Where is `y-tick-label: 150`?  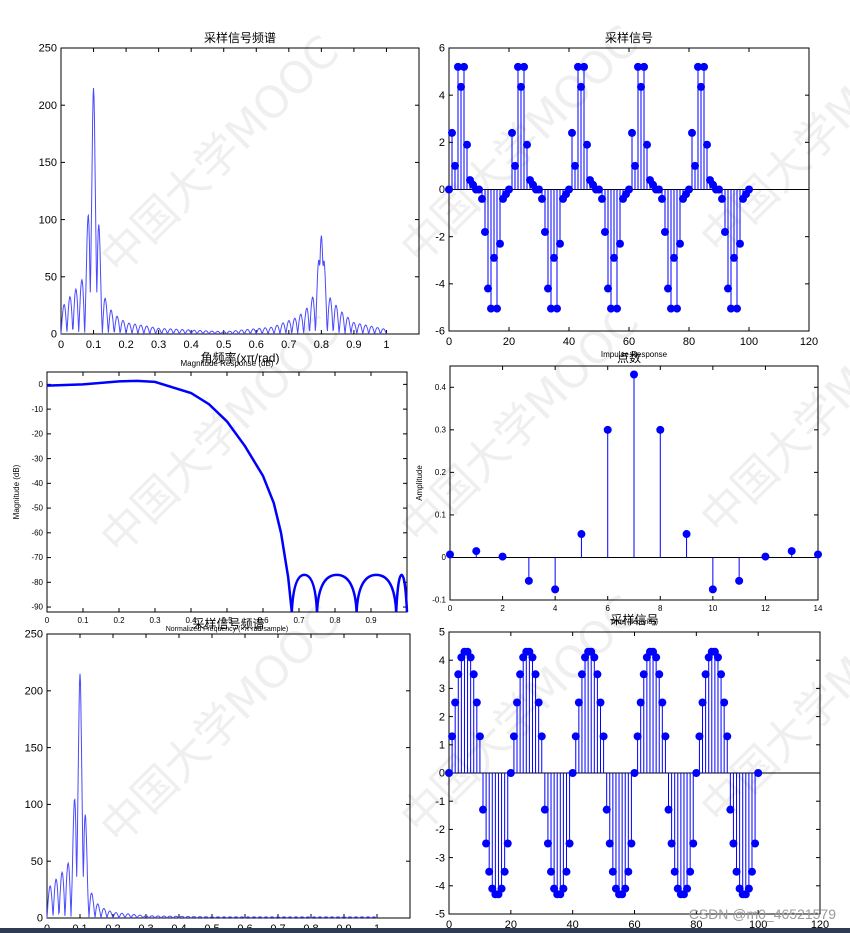 y-tick-label: 150 is located at coordinates (34, 748).